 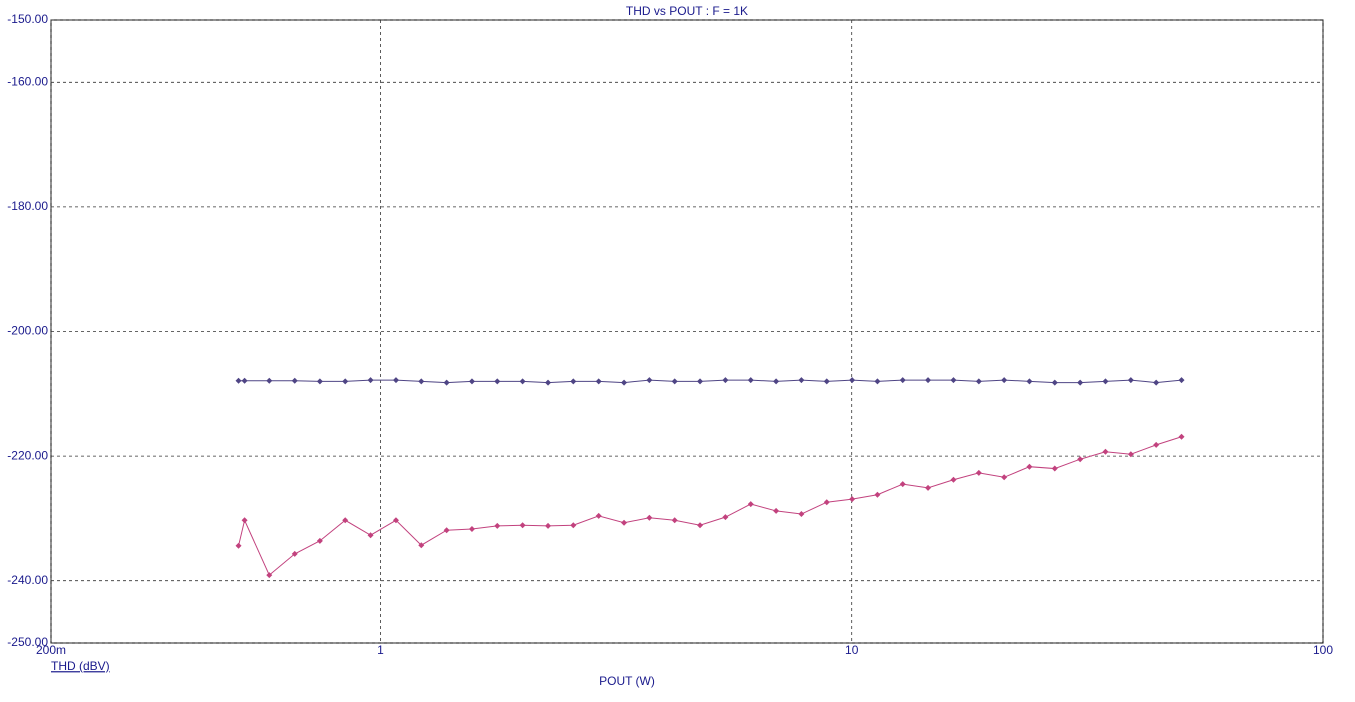 What do you see at coordinates (27, 19) in the screenshot?
I see `y-tick-label: -150.00` at bounding box center [27, 19].